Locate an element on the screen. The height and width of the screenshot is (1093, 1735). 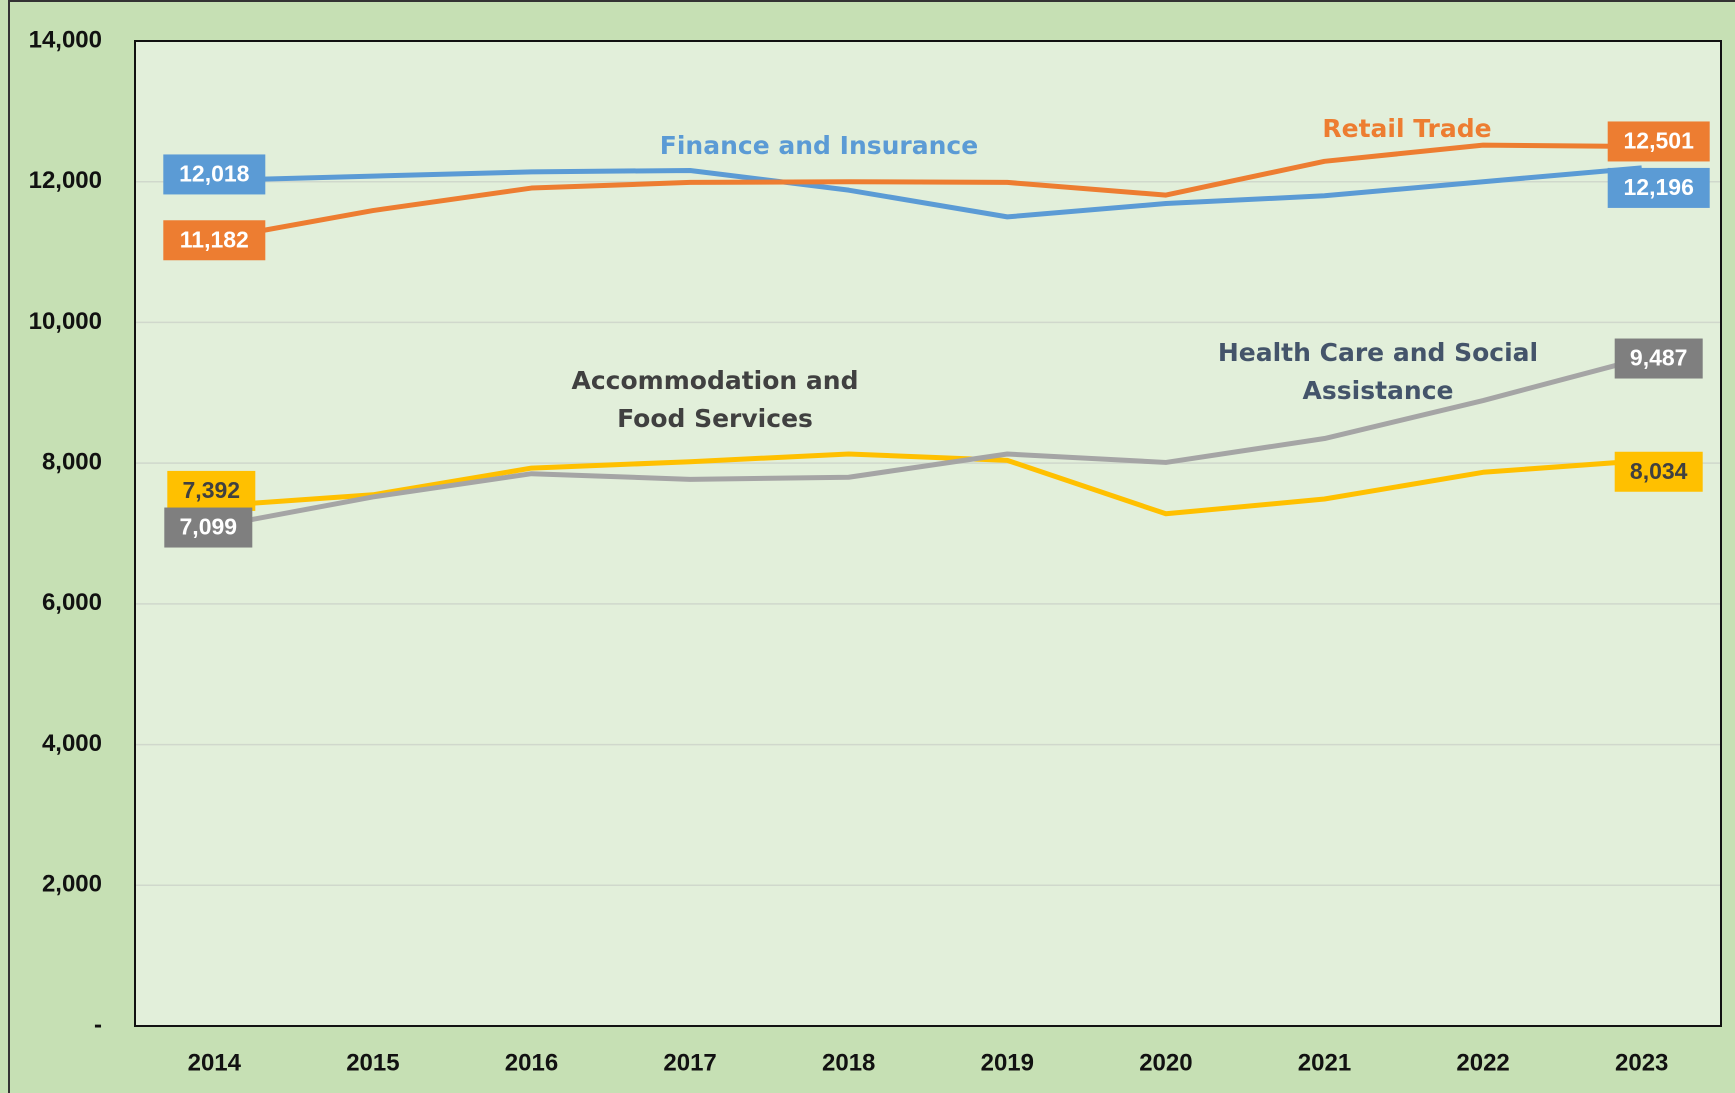
data-label: 7,392 is located at coordinates (212, 490).